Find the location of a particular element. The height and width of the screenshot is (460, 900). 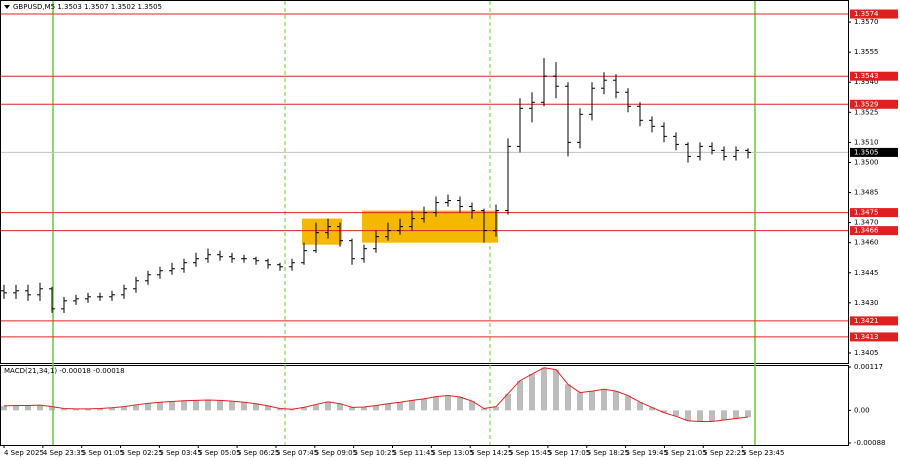

chart-title: GBPUSD,M5 1.3503 1.3507 1.3502 1.3505 is located at coordinates (87, 7).